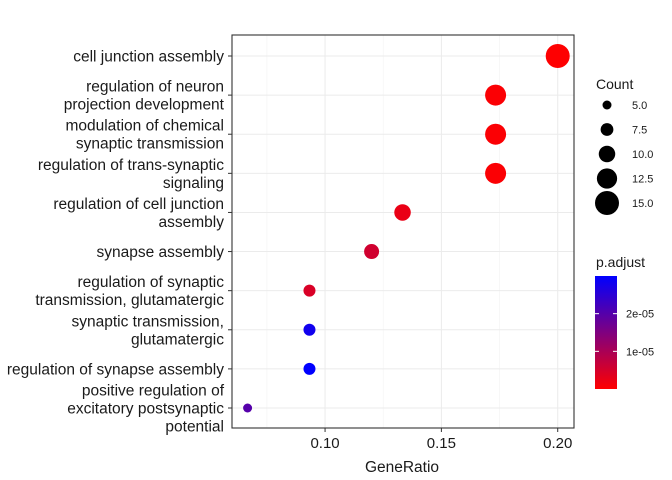 The image size is (672, 480). What do you see at coordinates (324, 443) in the screenshot?
I see `x-tick-label: 0.10` at bounding box center [324, 443].